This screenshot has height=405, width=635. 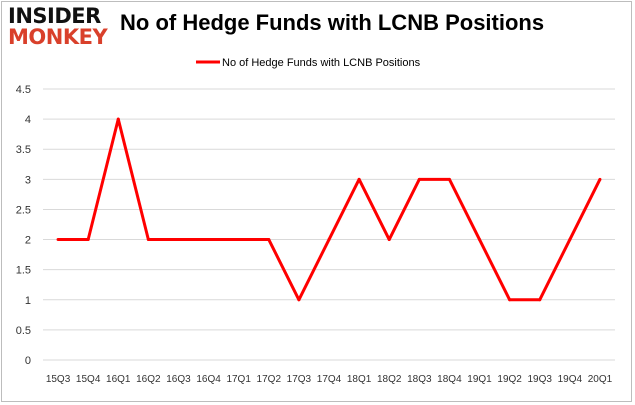 What do you see at coordinates (178, 379) in the screenshot?
I see `x-tick-label: 16Q3` at bounding box center [178, 379].